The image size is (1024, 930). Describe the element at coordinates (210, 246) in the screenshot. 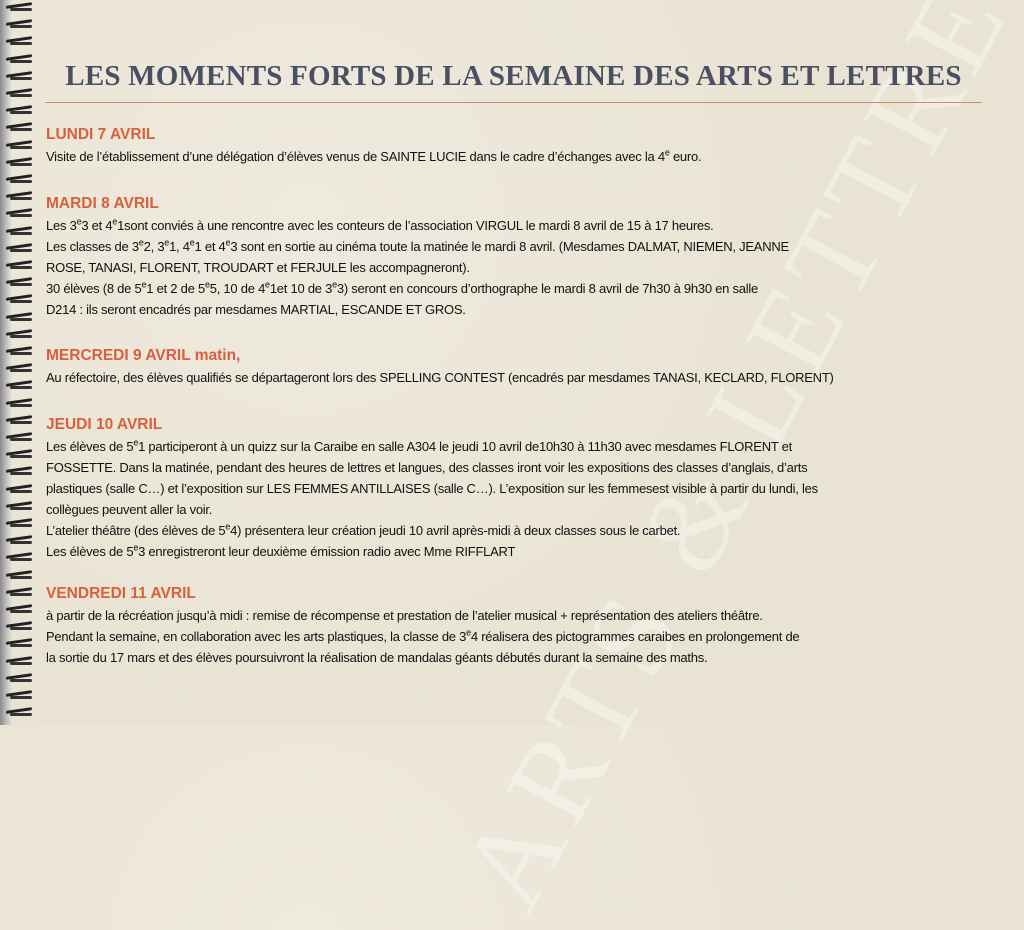

I see `text-run: 1 et 4` at that location.